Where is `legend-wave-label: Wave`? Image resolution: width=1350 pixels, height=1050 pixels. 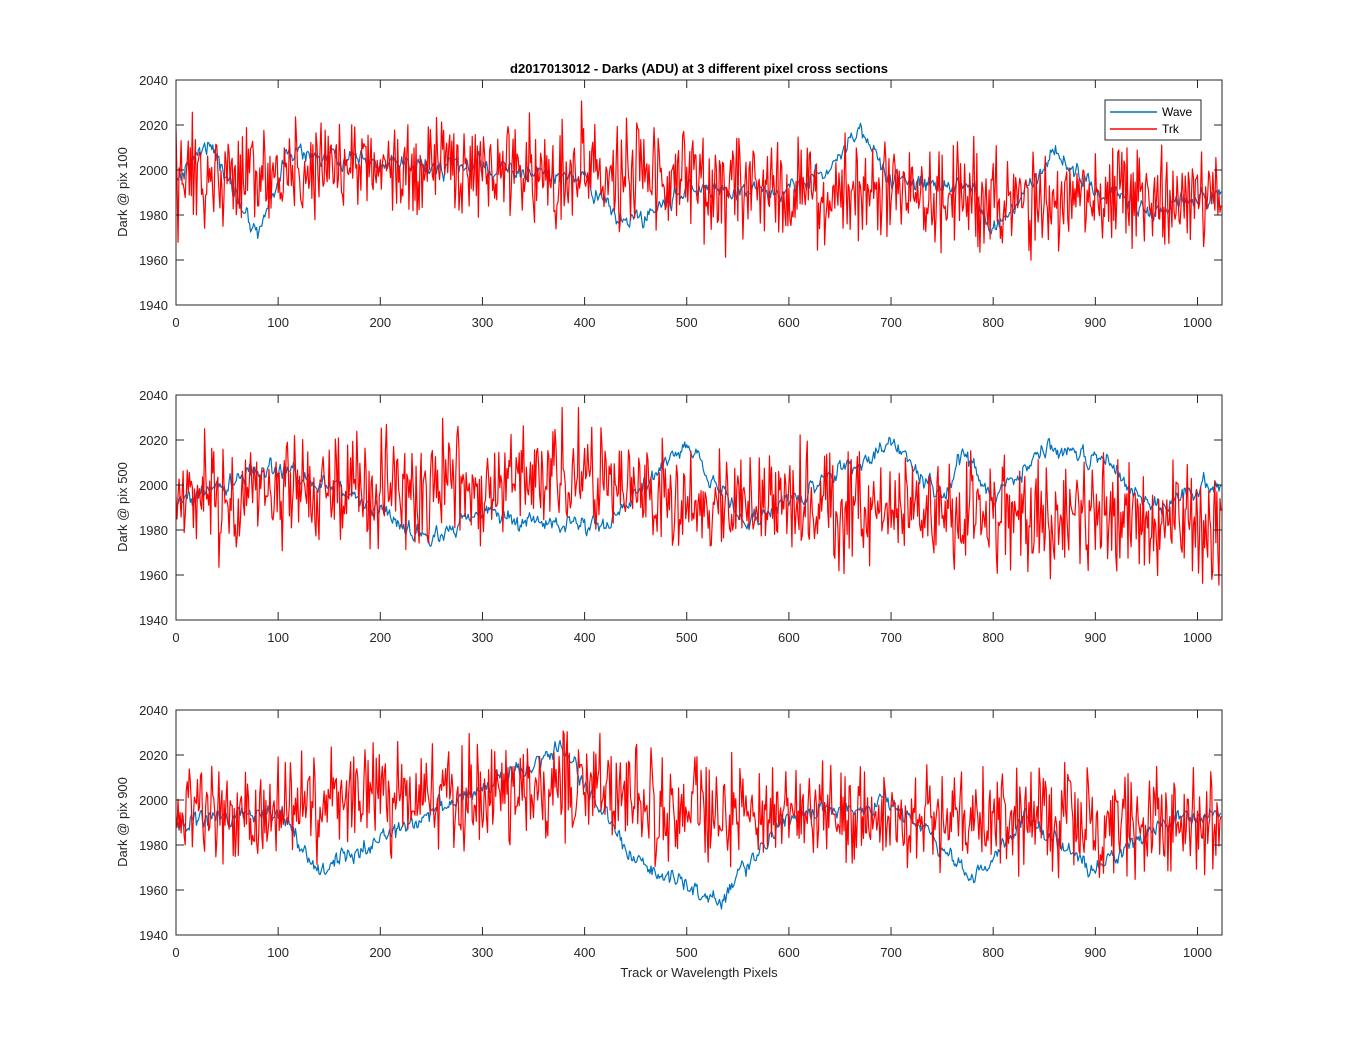 legend-wave-label: Wave is located at coordinates (1177, 112).